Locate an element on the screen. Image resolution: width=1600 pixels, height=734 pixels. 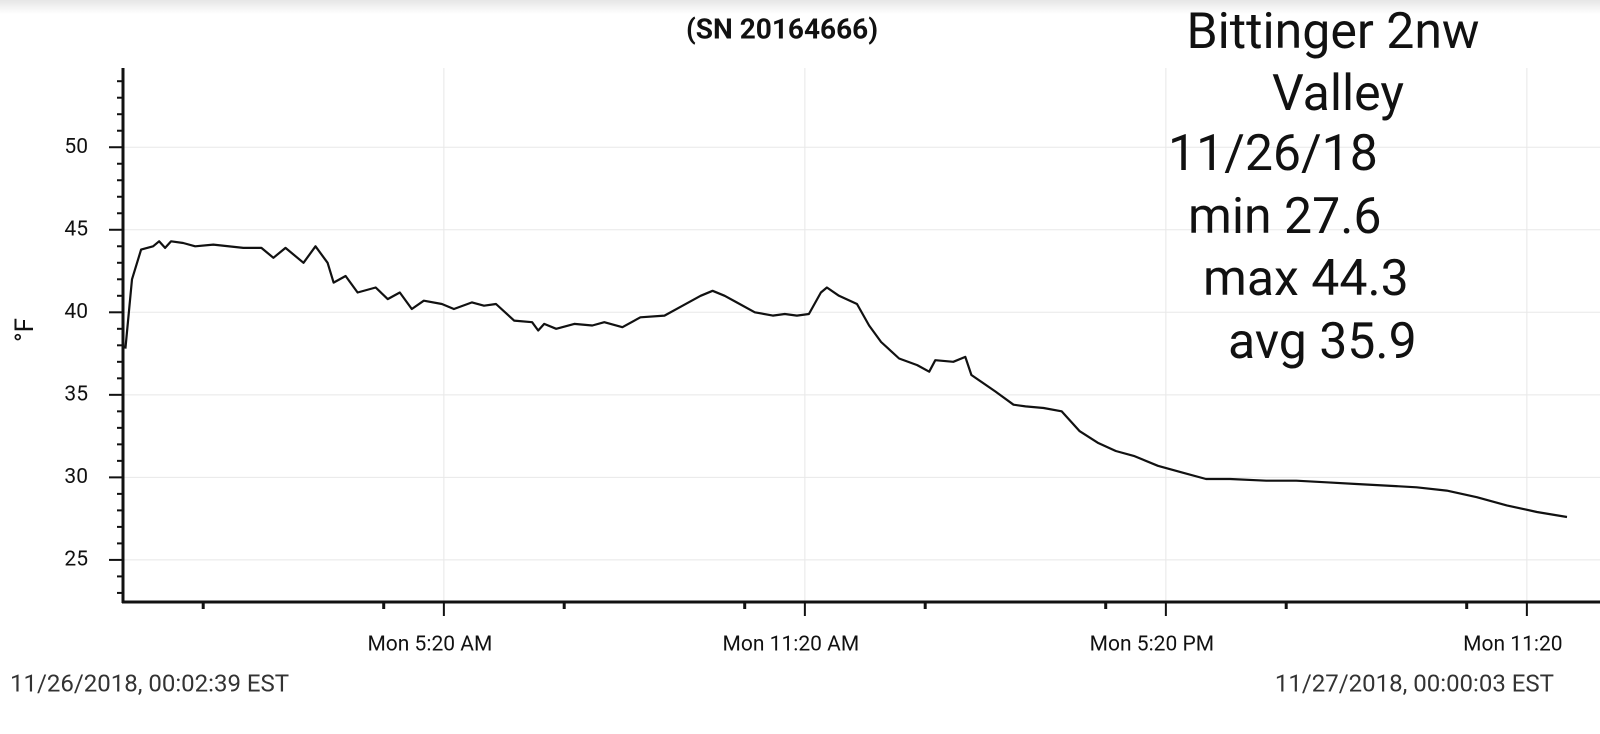
x-tick-label: Mon 11:20 is located at coordinates (1512, 645).